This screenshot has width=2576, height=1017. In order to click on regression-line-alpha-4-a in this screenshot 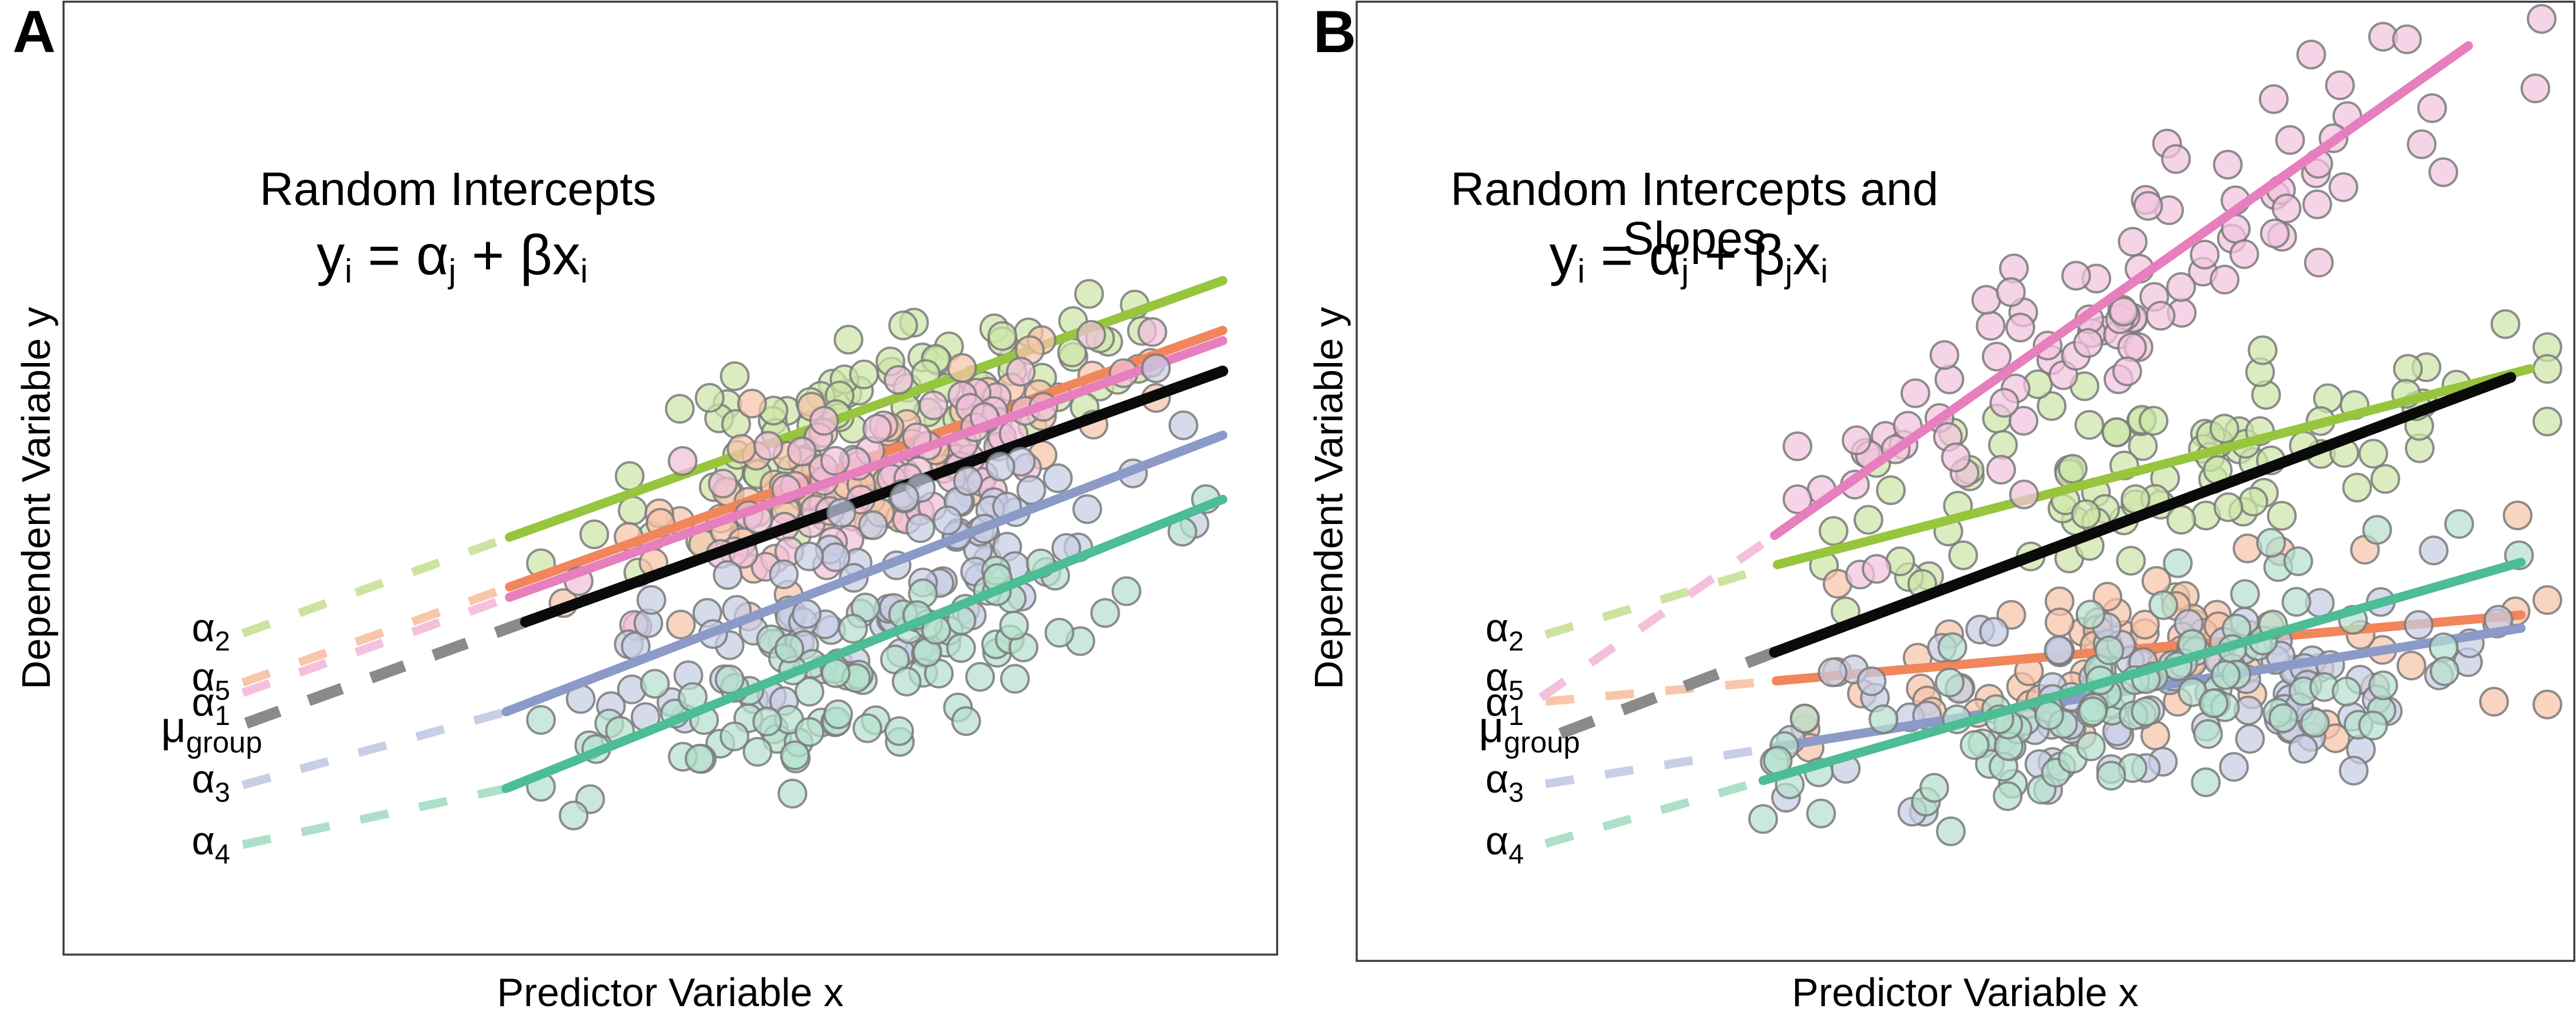, I will do `click(864, 644)`.